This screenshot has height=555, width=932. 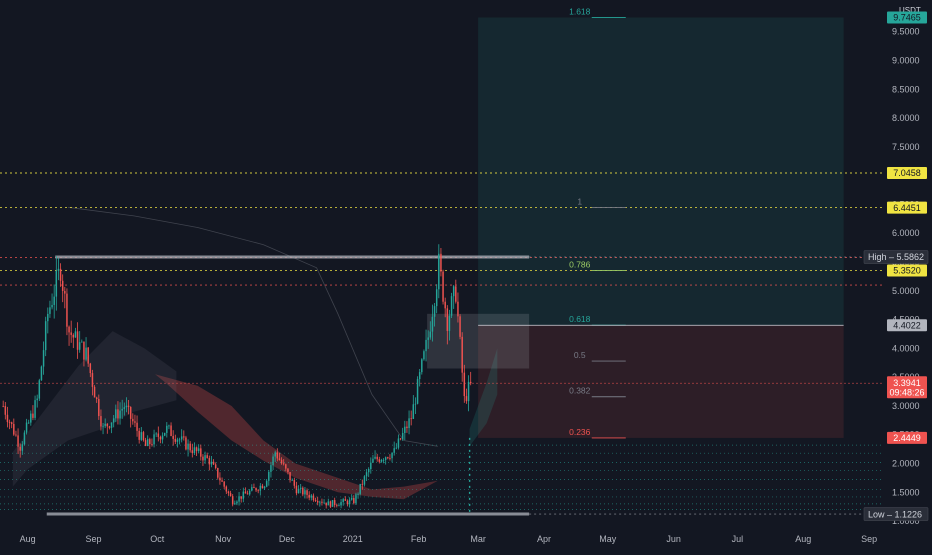 What do you see at coordinates (907, 17) in the screenshot?
I see `price-badge: 9.7465` at bounding box center [907, 17].